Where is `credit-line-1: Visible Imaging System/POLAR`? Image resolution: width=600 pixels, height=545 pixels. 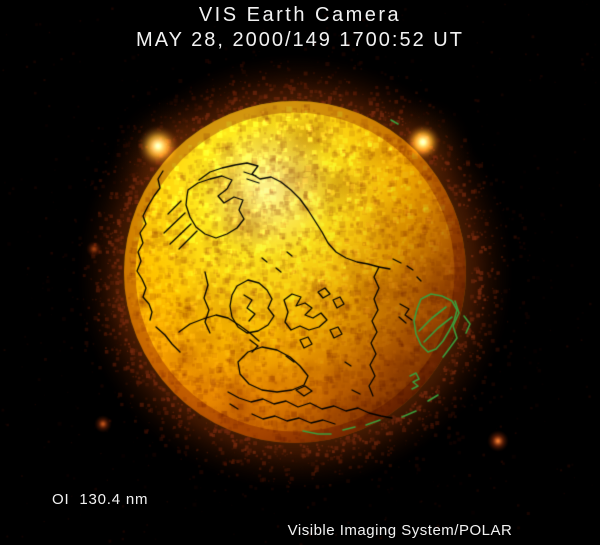
credit-line-1: Visible Imaging System/POLAR is located at coordinates (400, 530).